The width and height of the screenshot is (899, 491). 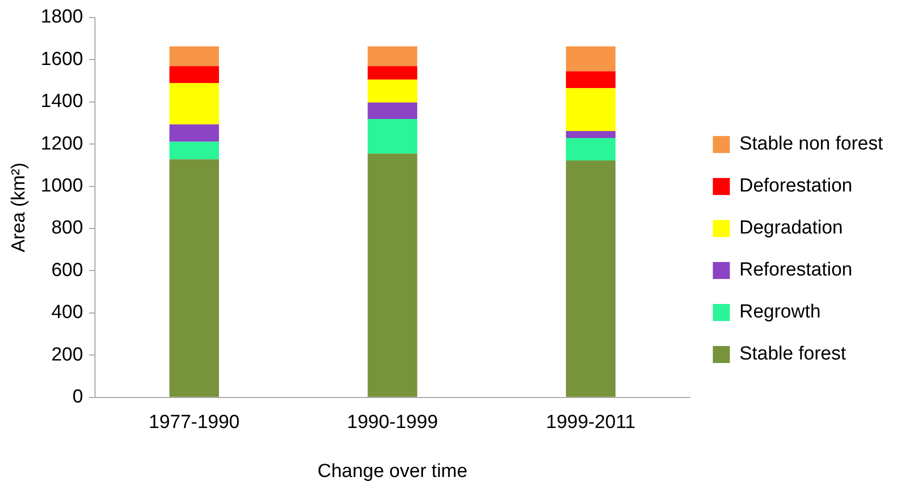 I want to click on y-tick-label: 800, so click(x=67, y=228).